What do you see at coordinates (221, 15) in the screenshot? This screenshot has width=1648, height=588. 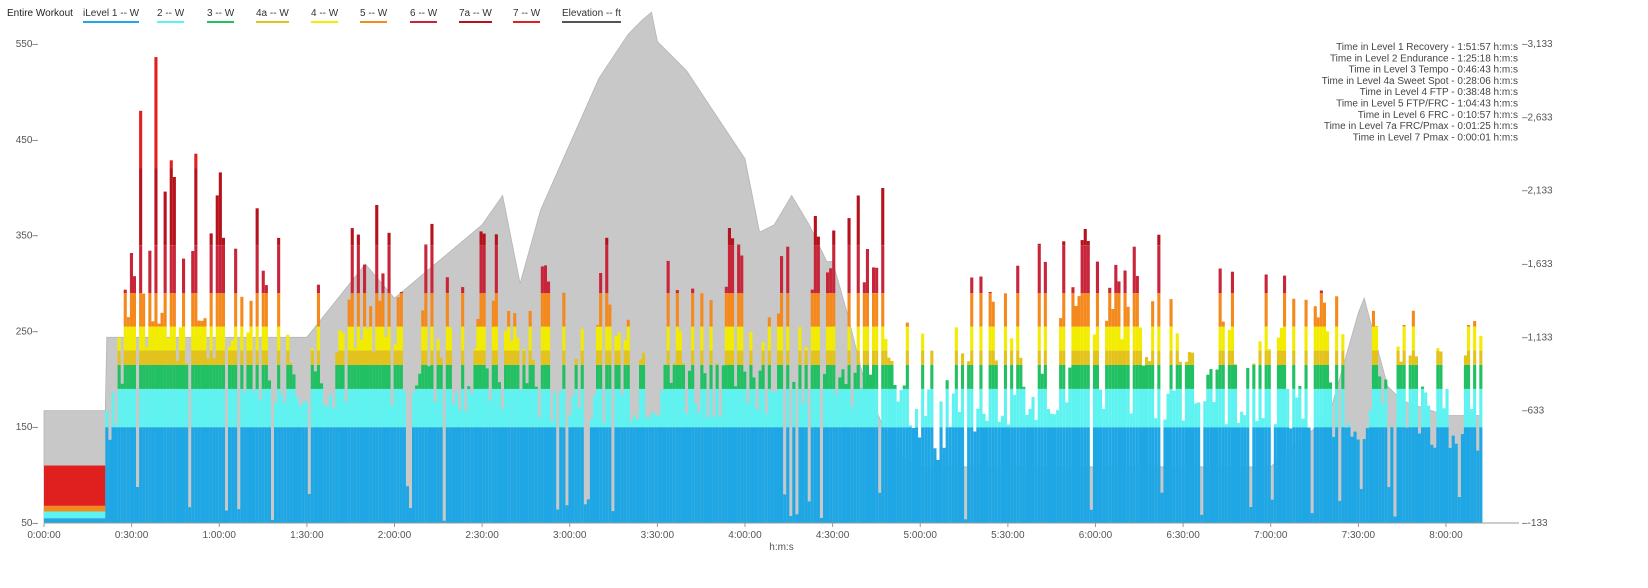 I see `legend-item-level3: 3 -- W` at bounding box center [221, 15].